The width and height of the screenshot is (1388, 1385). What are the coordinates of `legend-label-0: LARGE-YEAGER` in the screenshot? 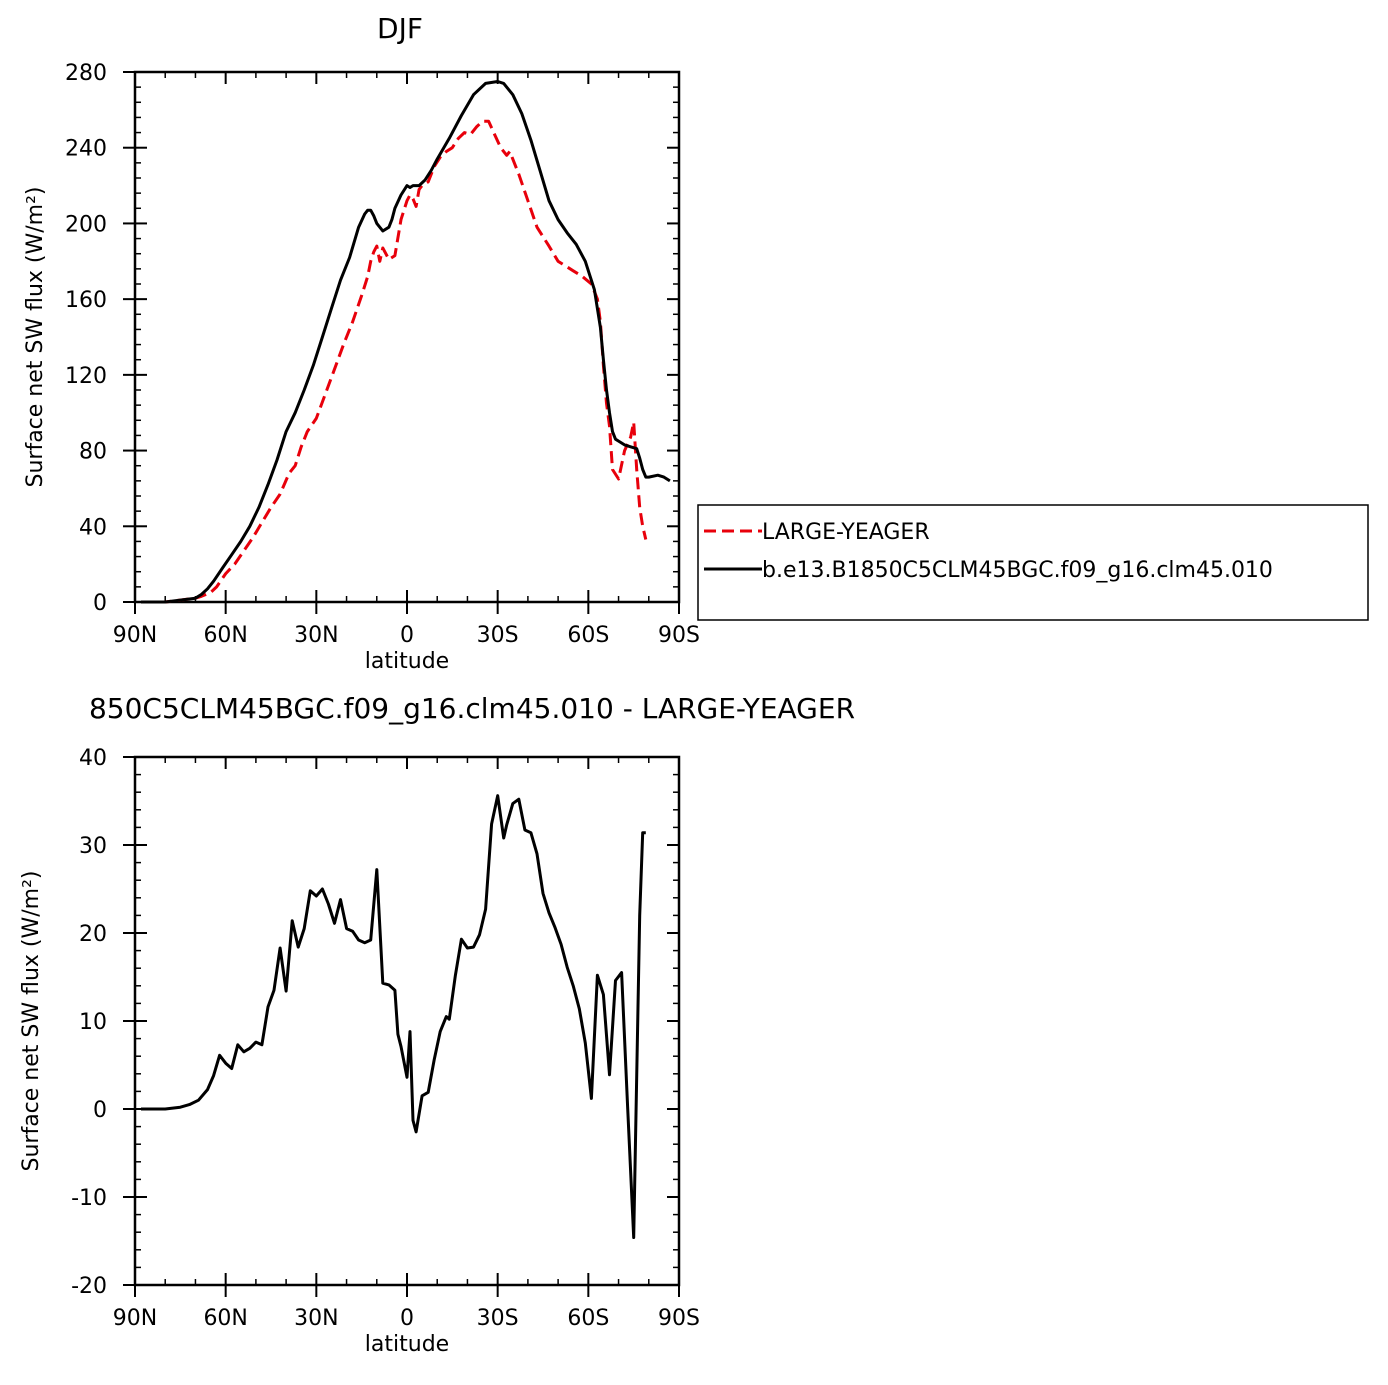 It's located at (846, 532).